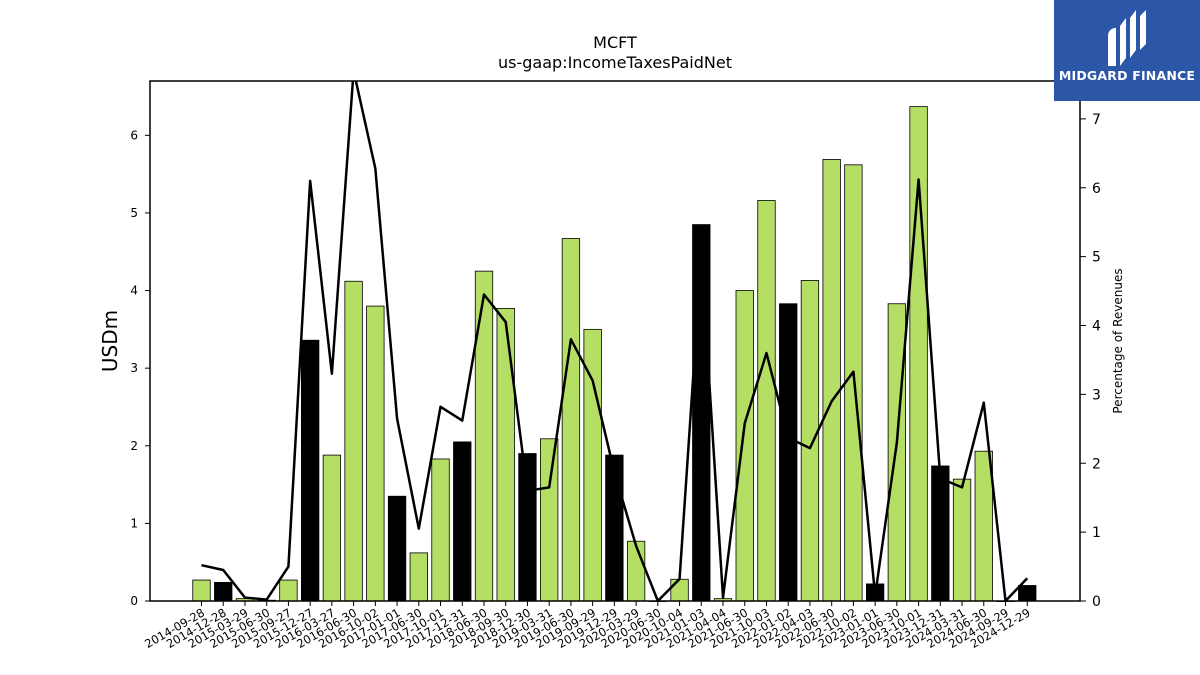  Describe the element at coordinates (1096, 533) in the screenshot. I see `y2-tick-label: 1` at that location.